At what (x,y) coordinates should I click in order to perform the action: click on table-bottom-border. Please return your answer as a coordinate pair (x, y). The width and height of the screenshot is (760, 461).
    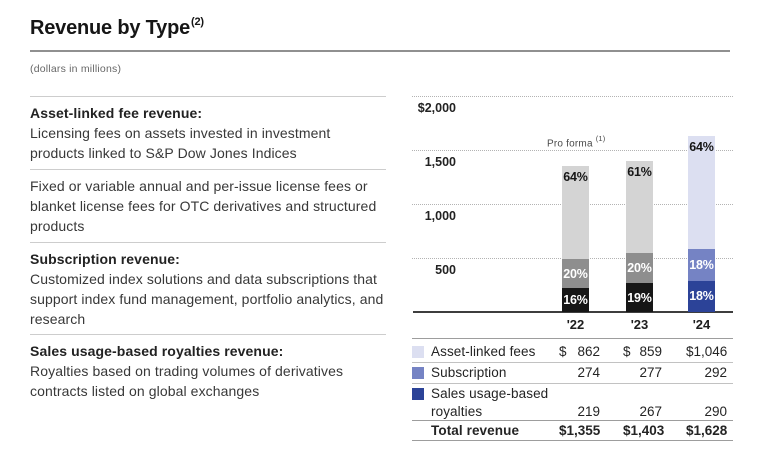
    Looking at the image, I should click on (572, 440).